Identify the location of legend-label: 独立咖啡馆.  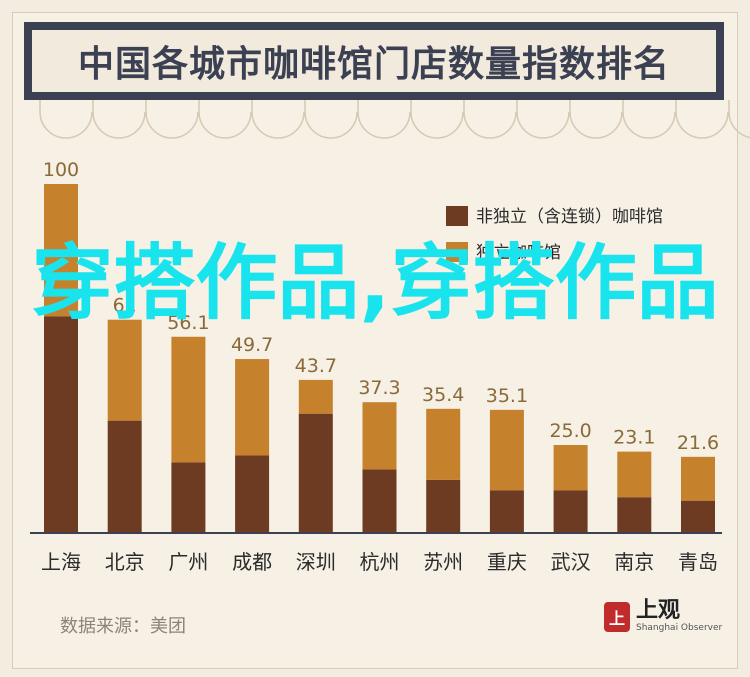
(518, 253).